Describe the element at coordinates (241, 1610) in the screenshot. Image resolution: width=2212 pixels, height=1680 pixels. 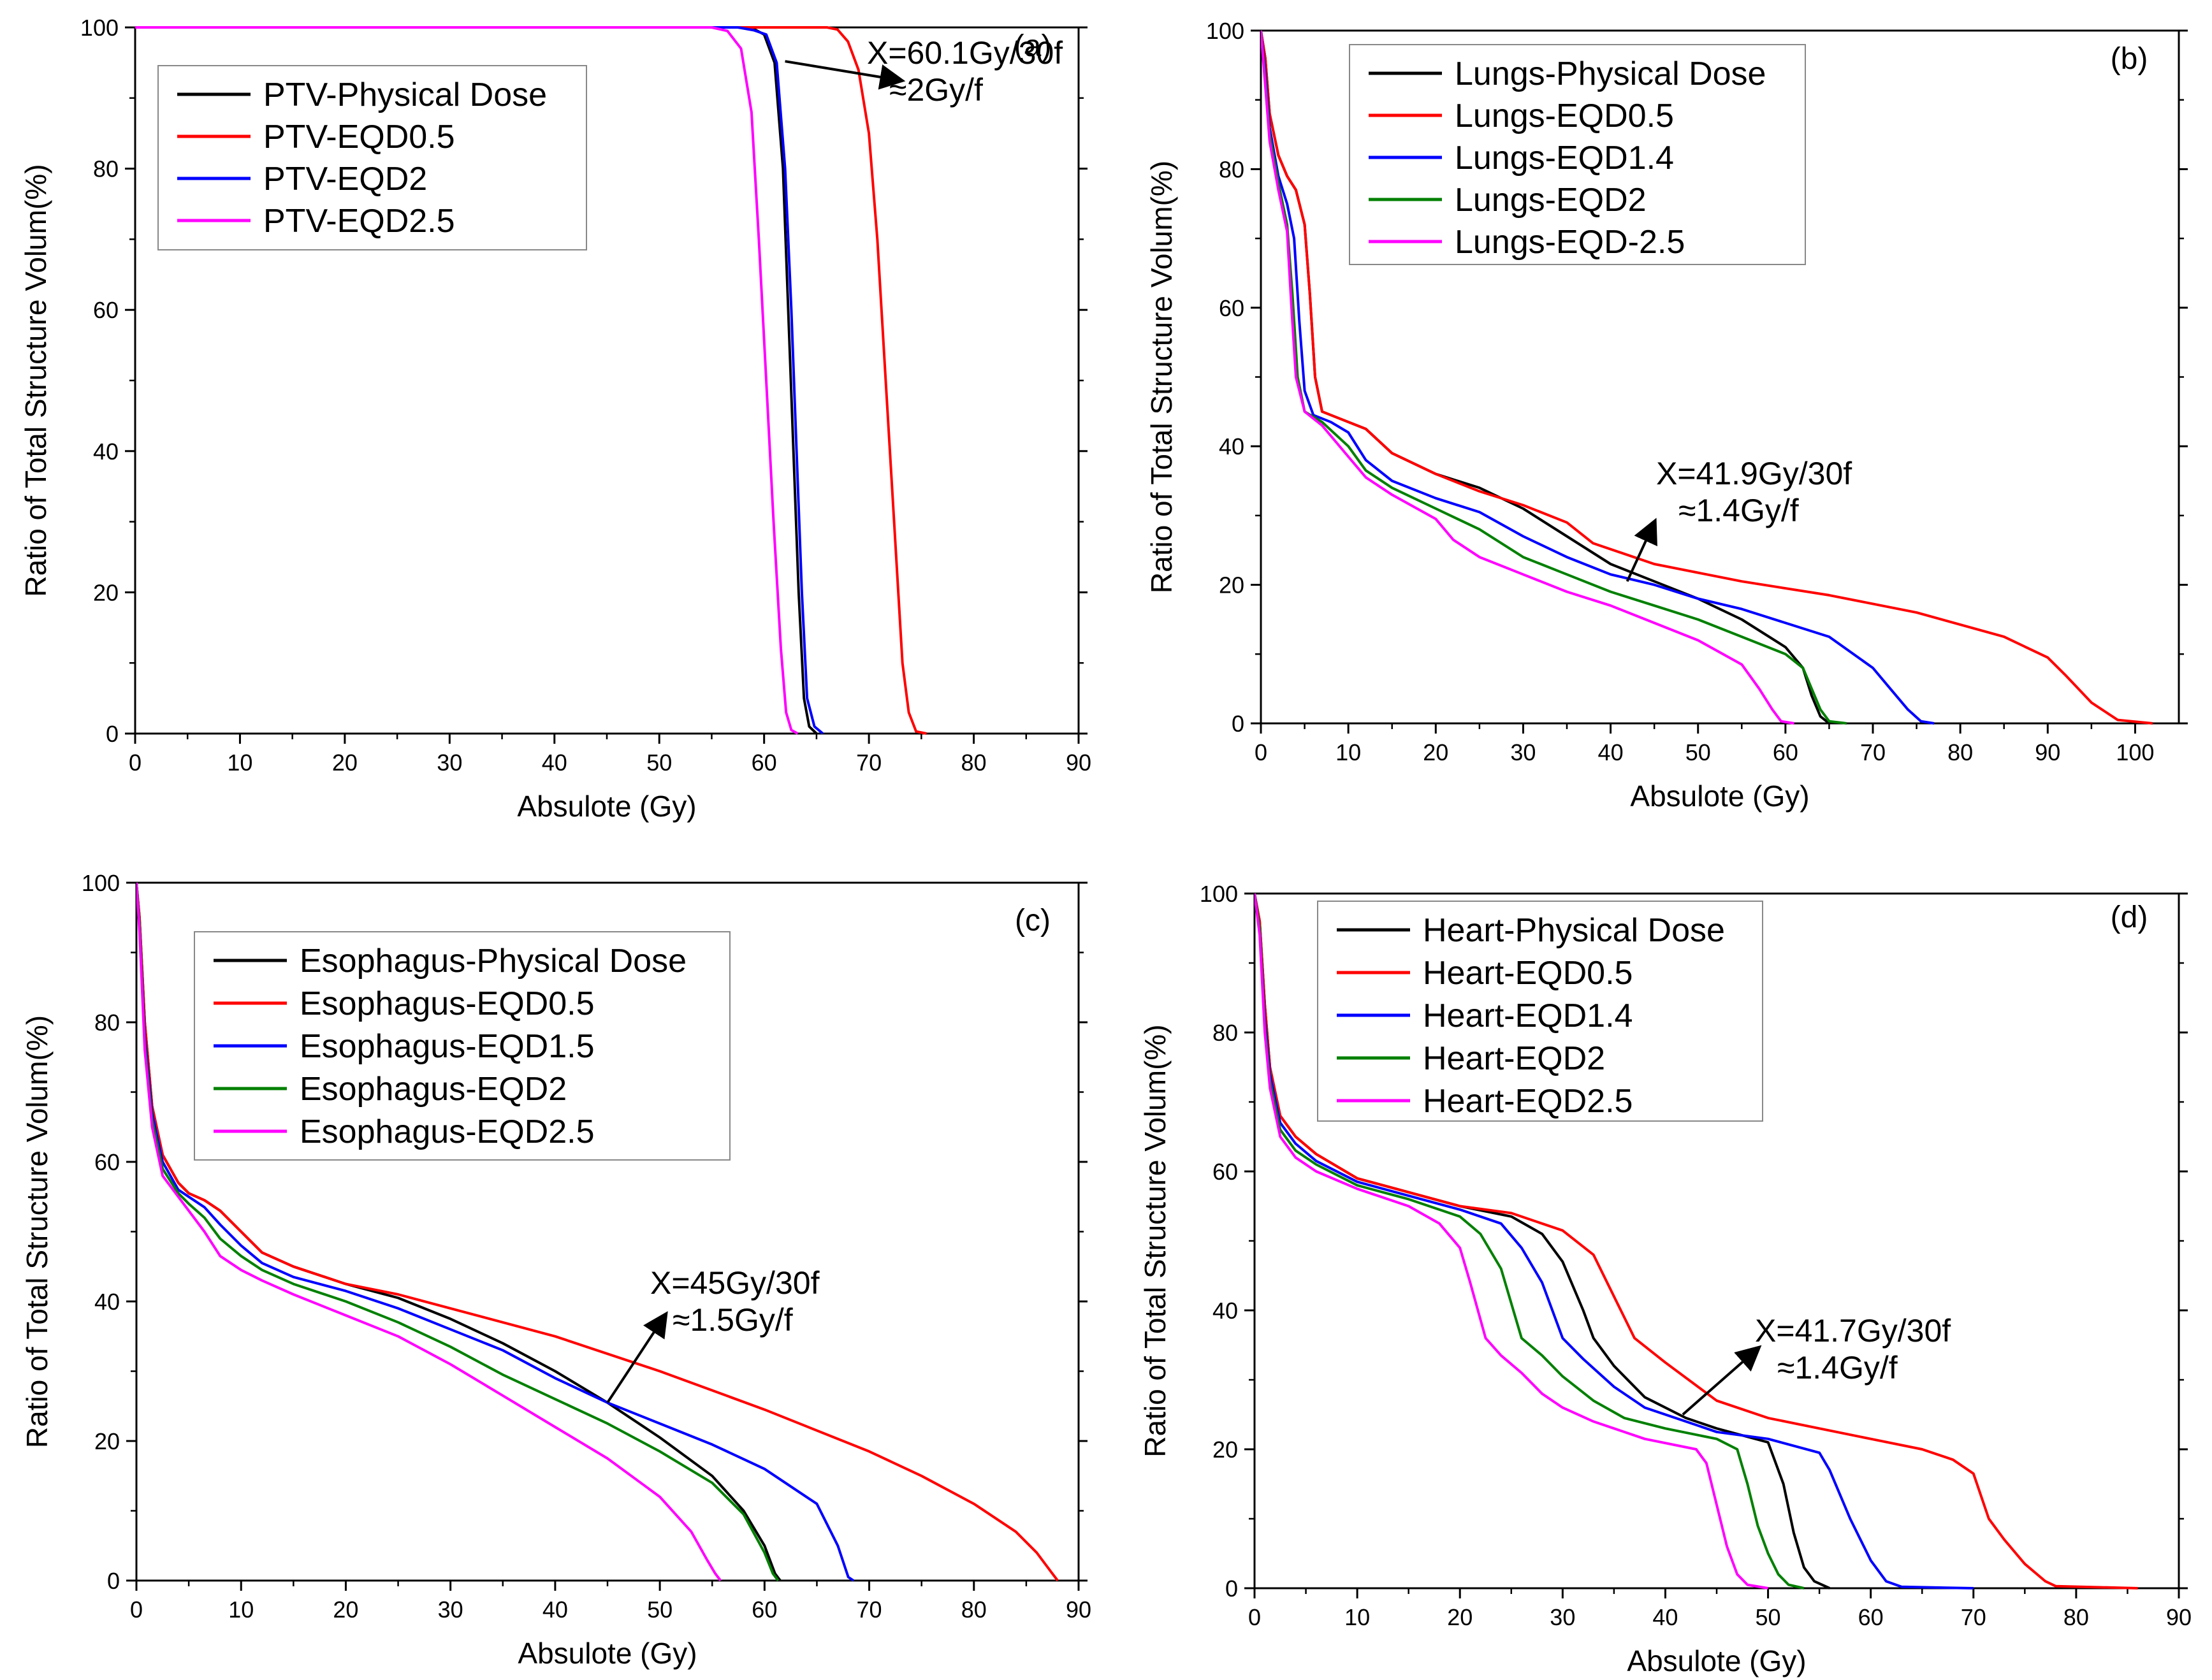
I see `panel-c-x-tick-label: 10` at that location.